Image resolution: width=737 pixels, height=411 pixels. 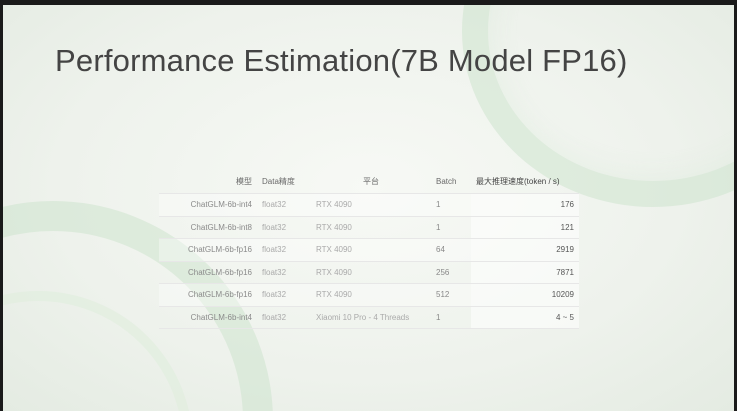 I want to click on table-row: ChatGLM-6b-int4 float32 RTX 4090 1 176, so click(x=369, y=205).